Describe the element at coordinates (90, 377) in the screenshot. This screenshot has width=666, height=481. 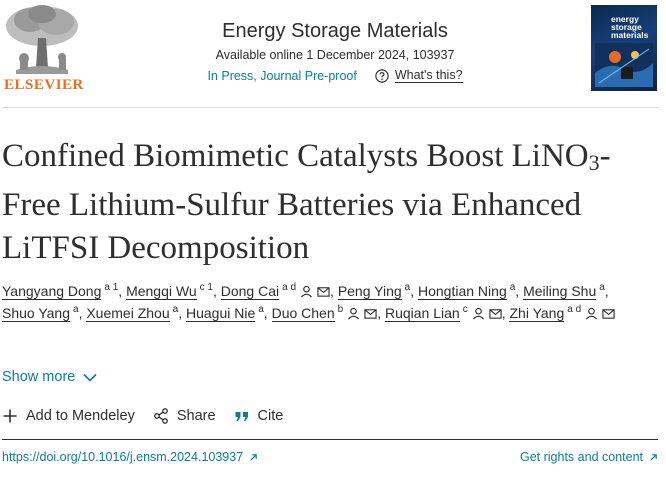
I see `chevron-down-icon` at that location.